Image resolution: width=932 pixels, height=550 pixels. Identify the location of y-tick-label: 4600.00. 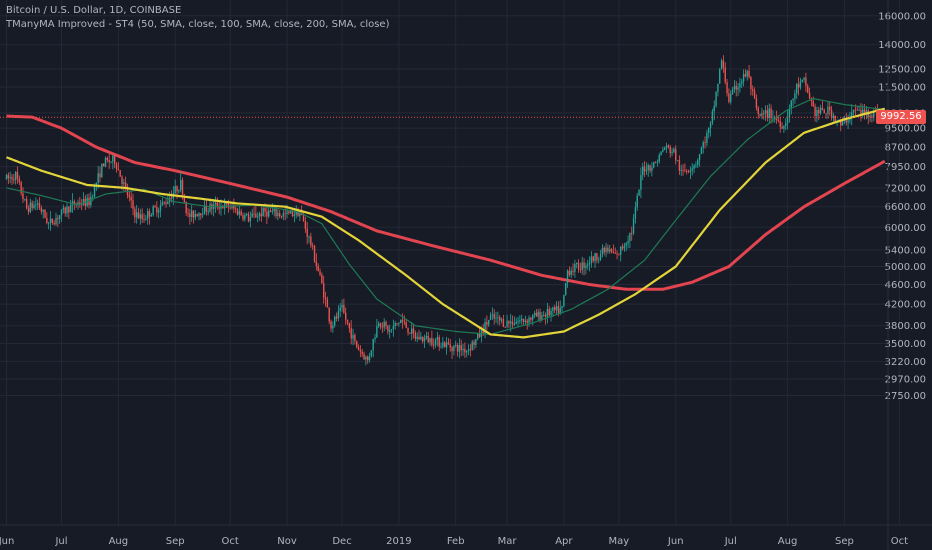
(905, 285).